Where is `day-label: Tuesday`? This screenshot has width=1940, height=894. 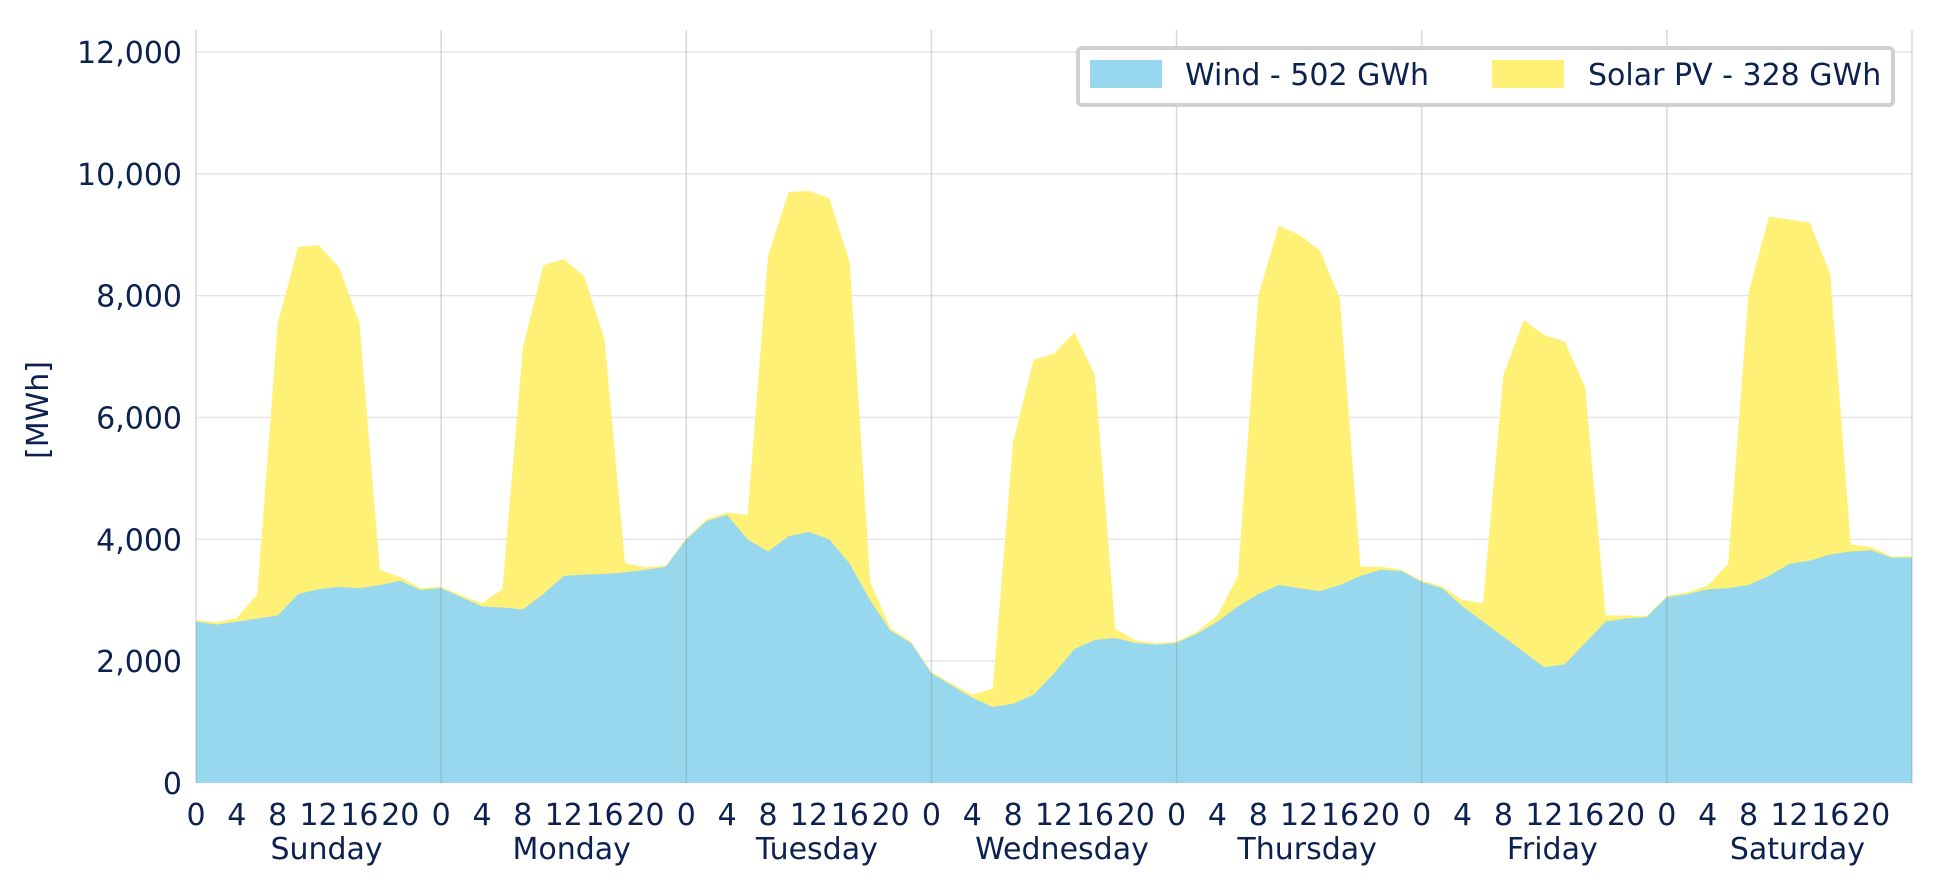
day-label: Tuesday is located at coordinates (816, 849).